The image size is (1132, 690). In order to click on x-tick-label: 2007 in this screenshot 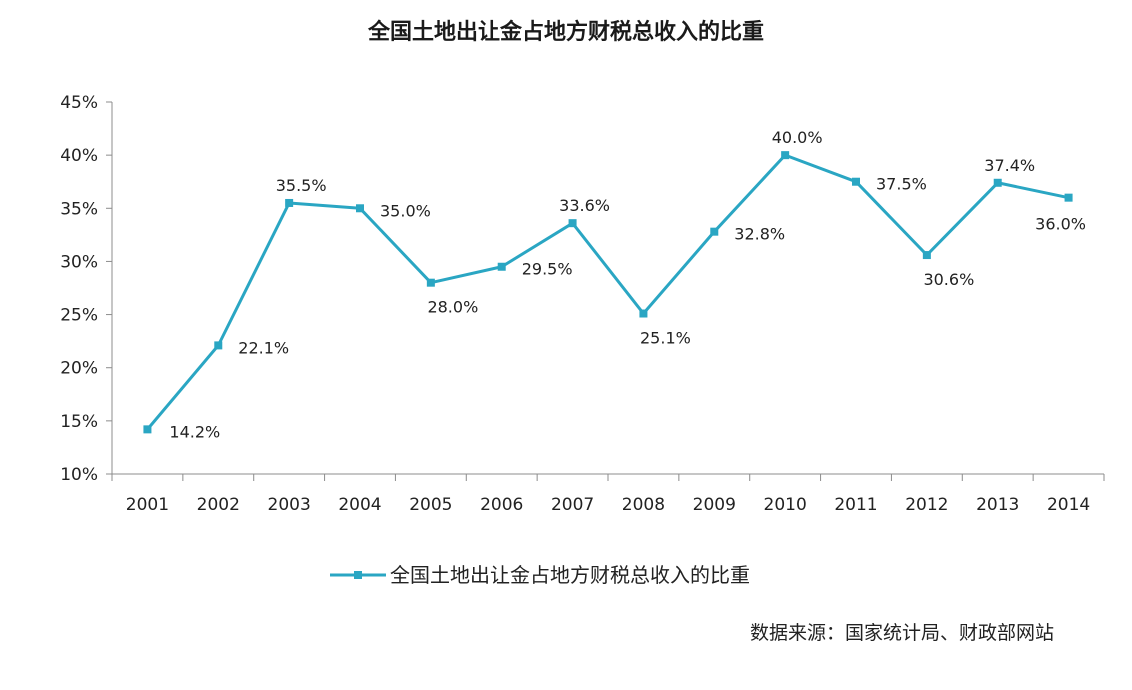, I will do `click(572, 505)`.